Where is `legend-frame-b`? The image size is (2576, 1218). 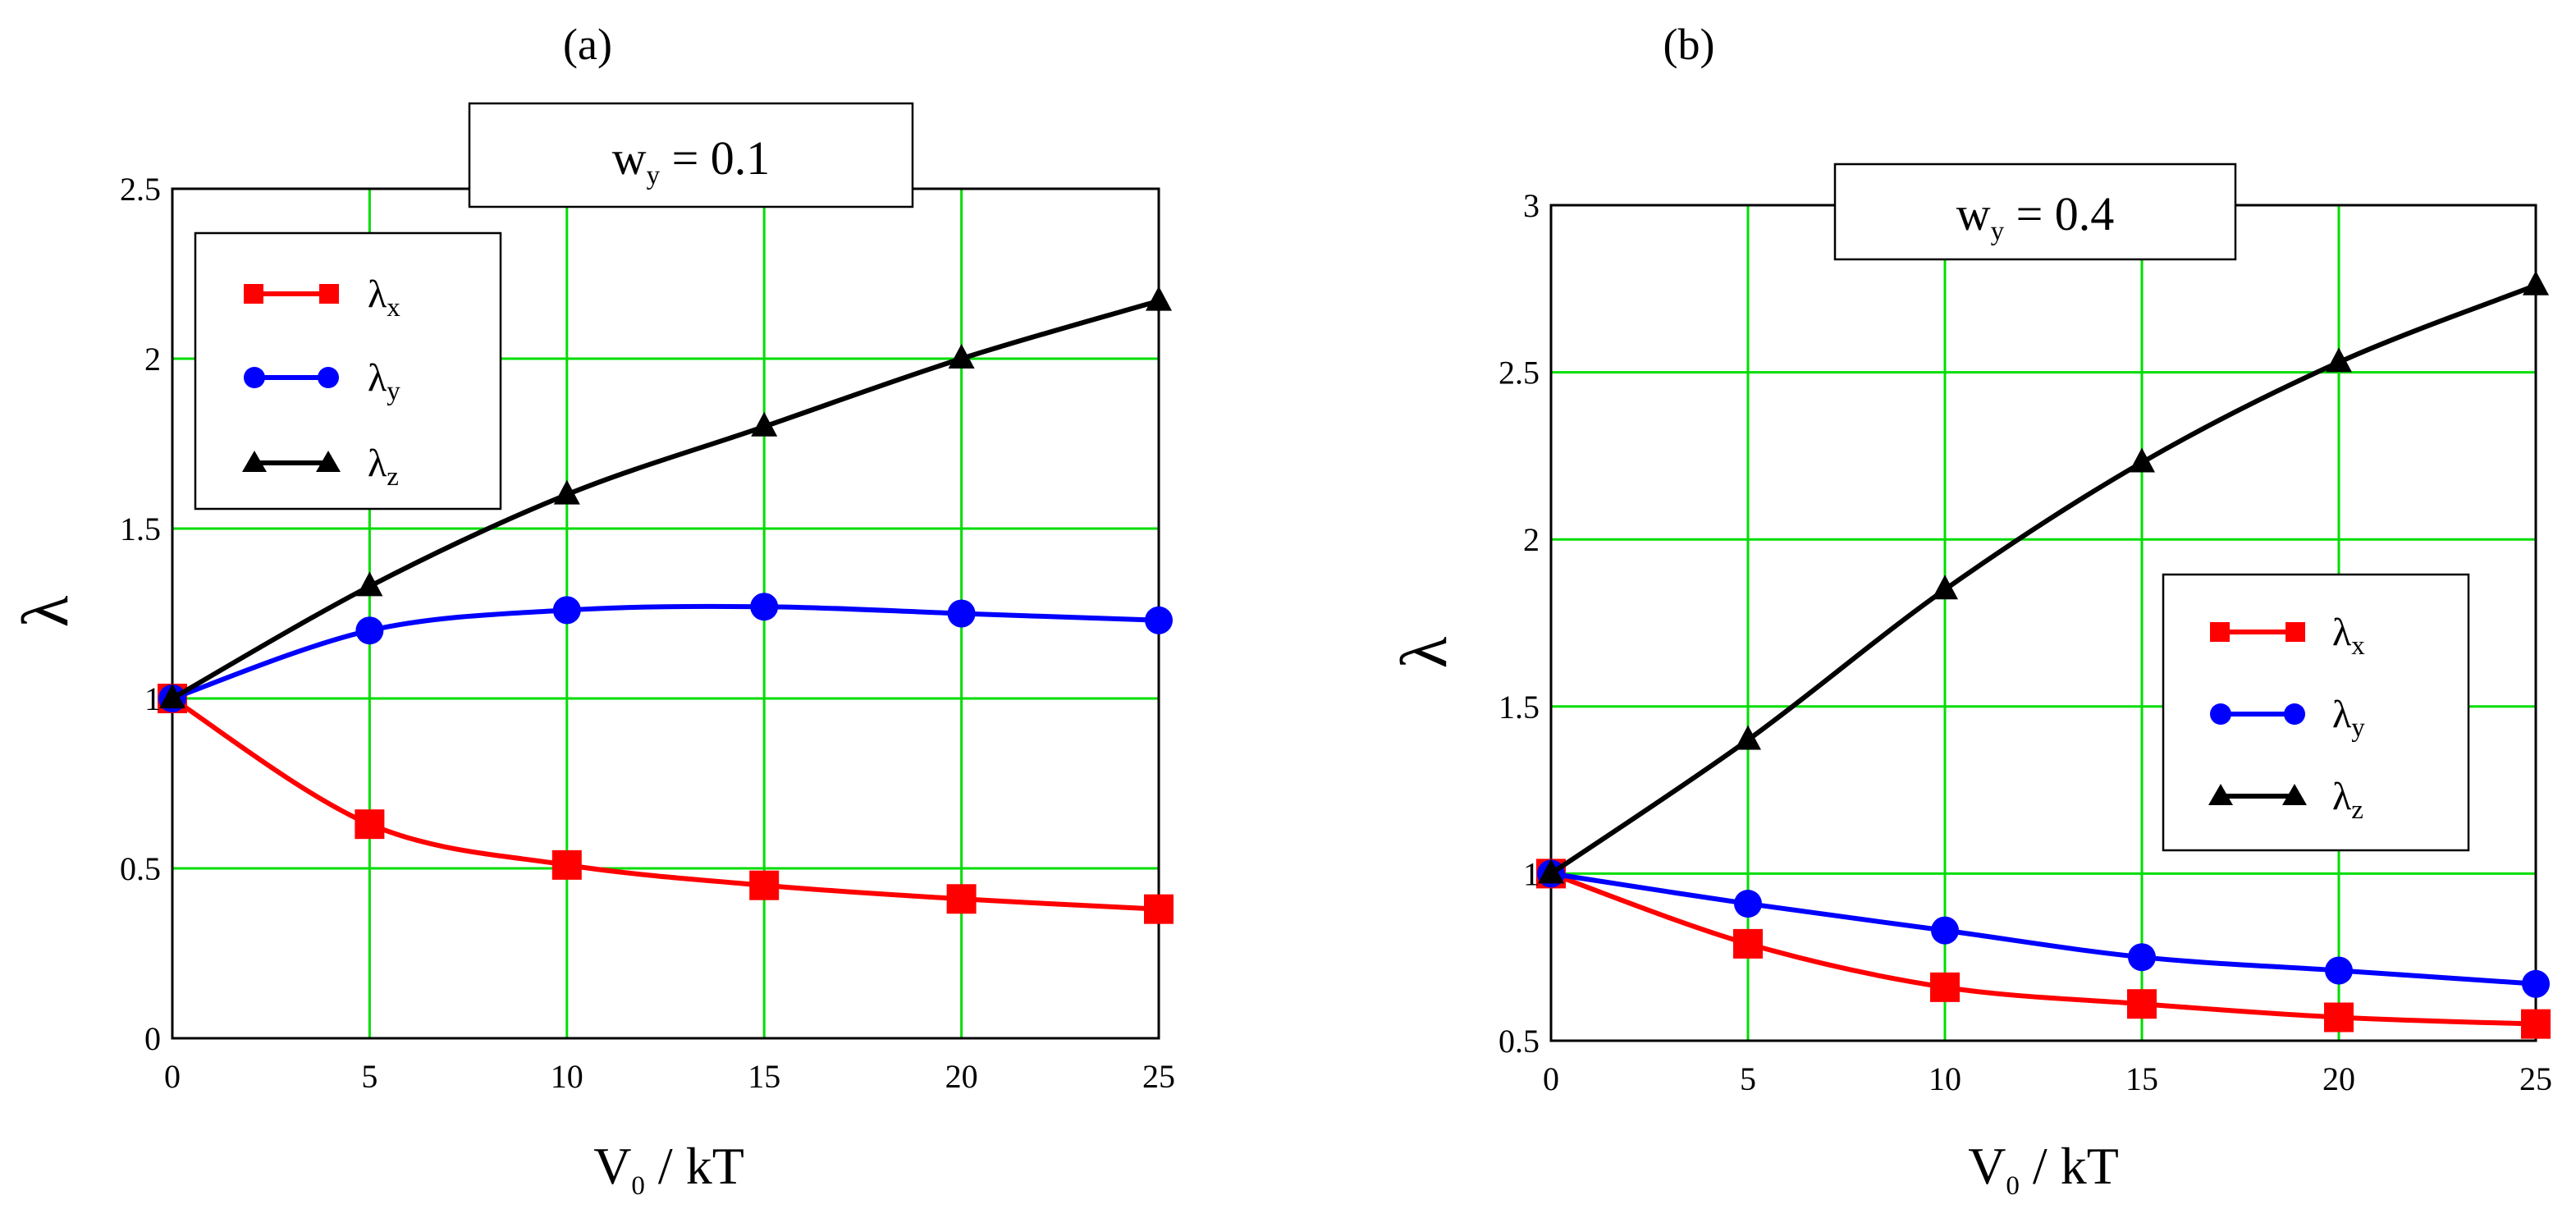
legend-frame-b is located at coordinates (2316, 712).